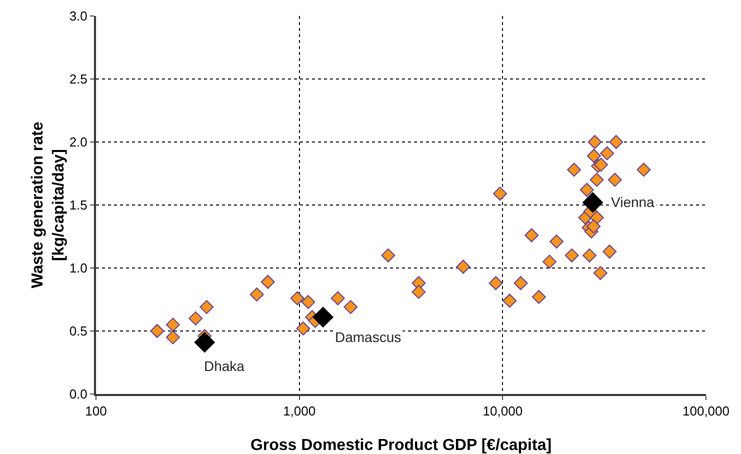  I want to click on x-tick-label: 1,000, so click(299, 411).